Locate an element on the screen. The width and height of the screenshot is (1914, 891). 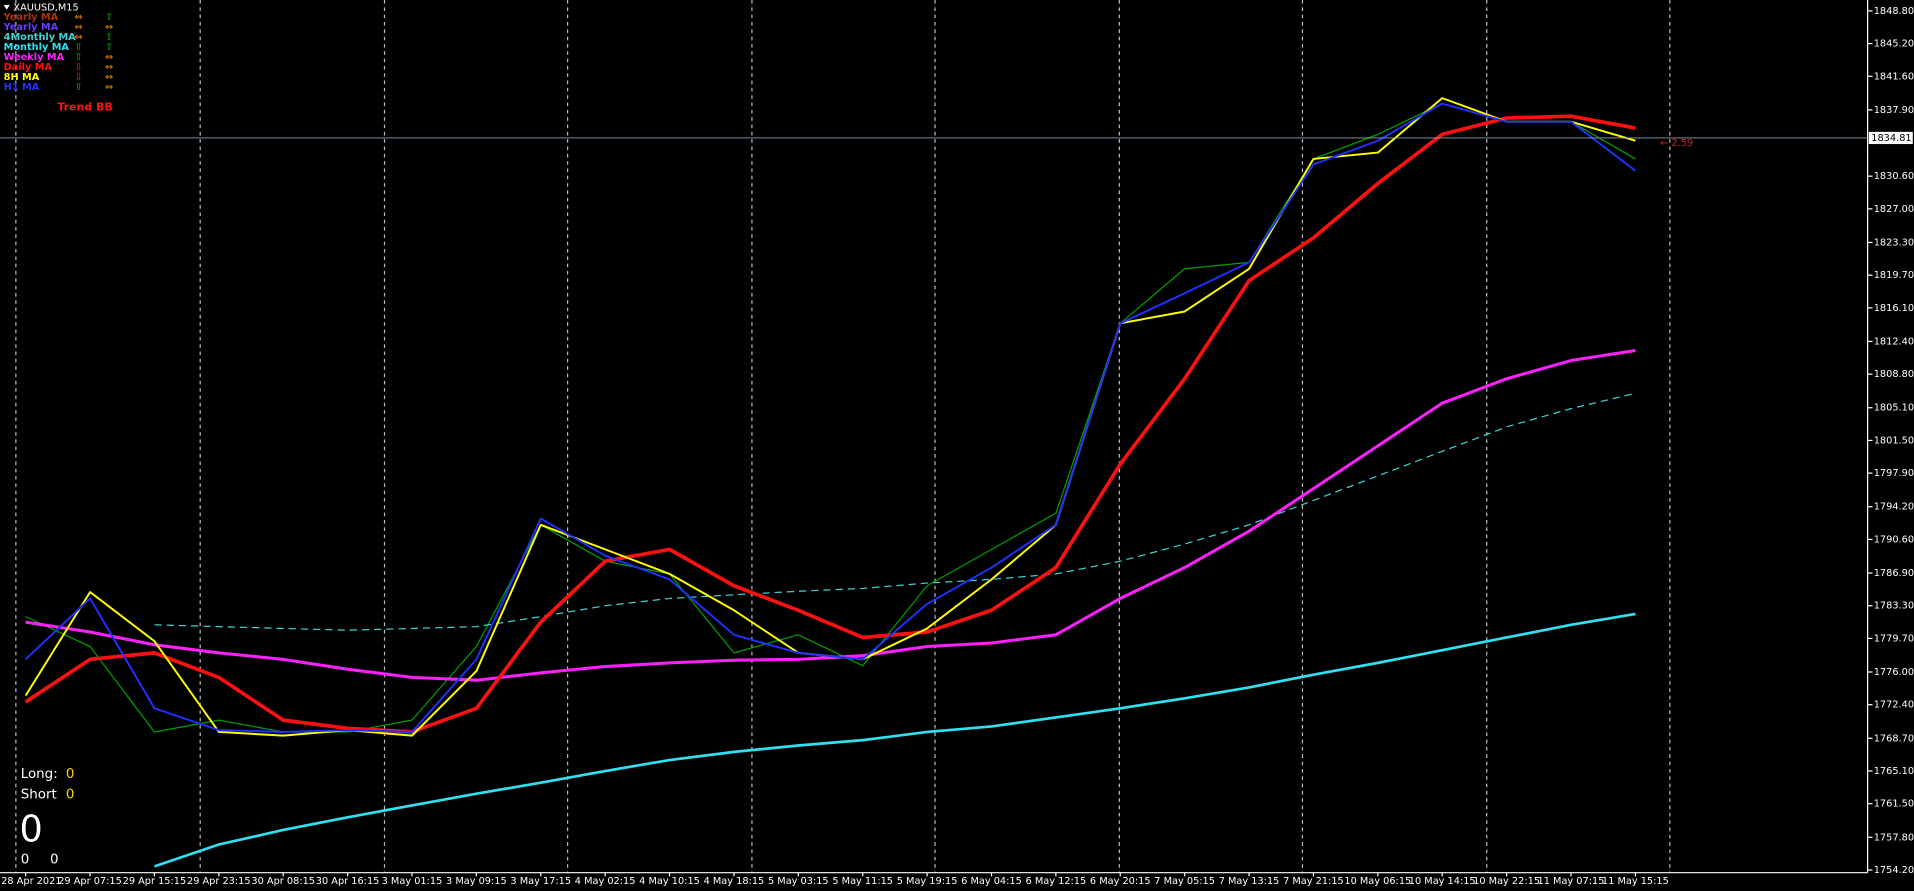
bottom-left-value: 0 is located at coordinates (25, 859).